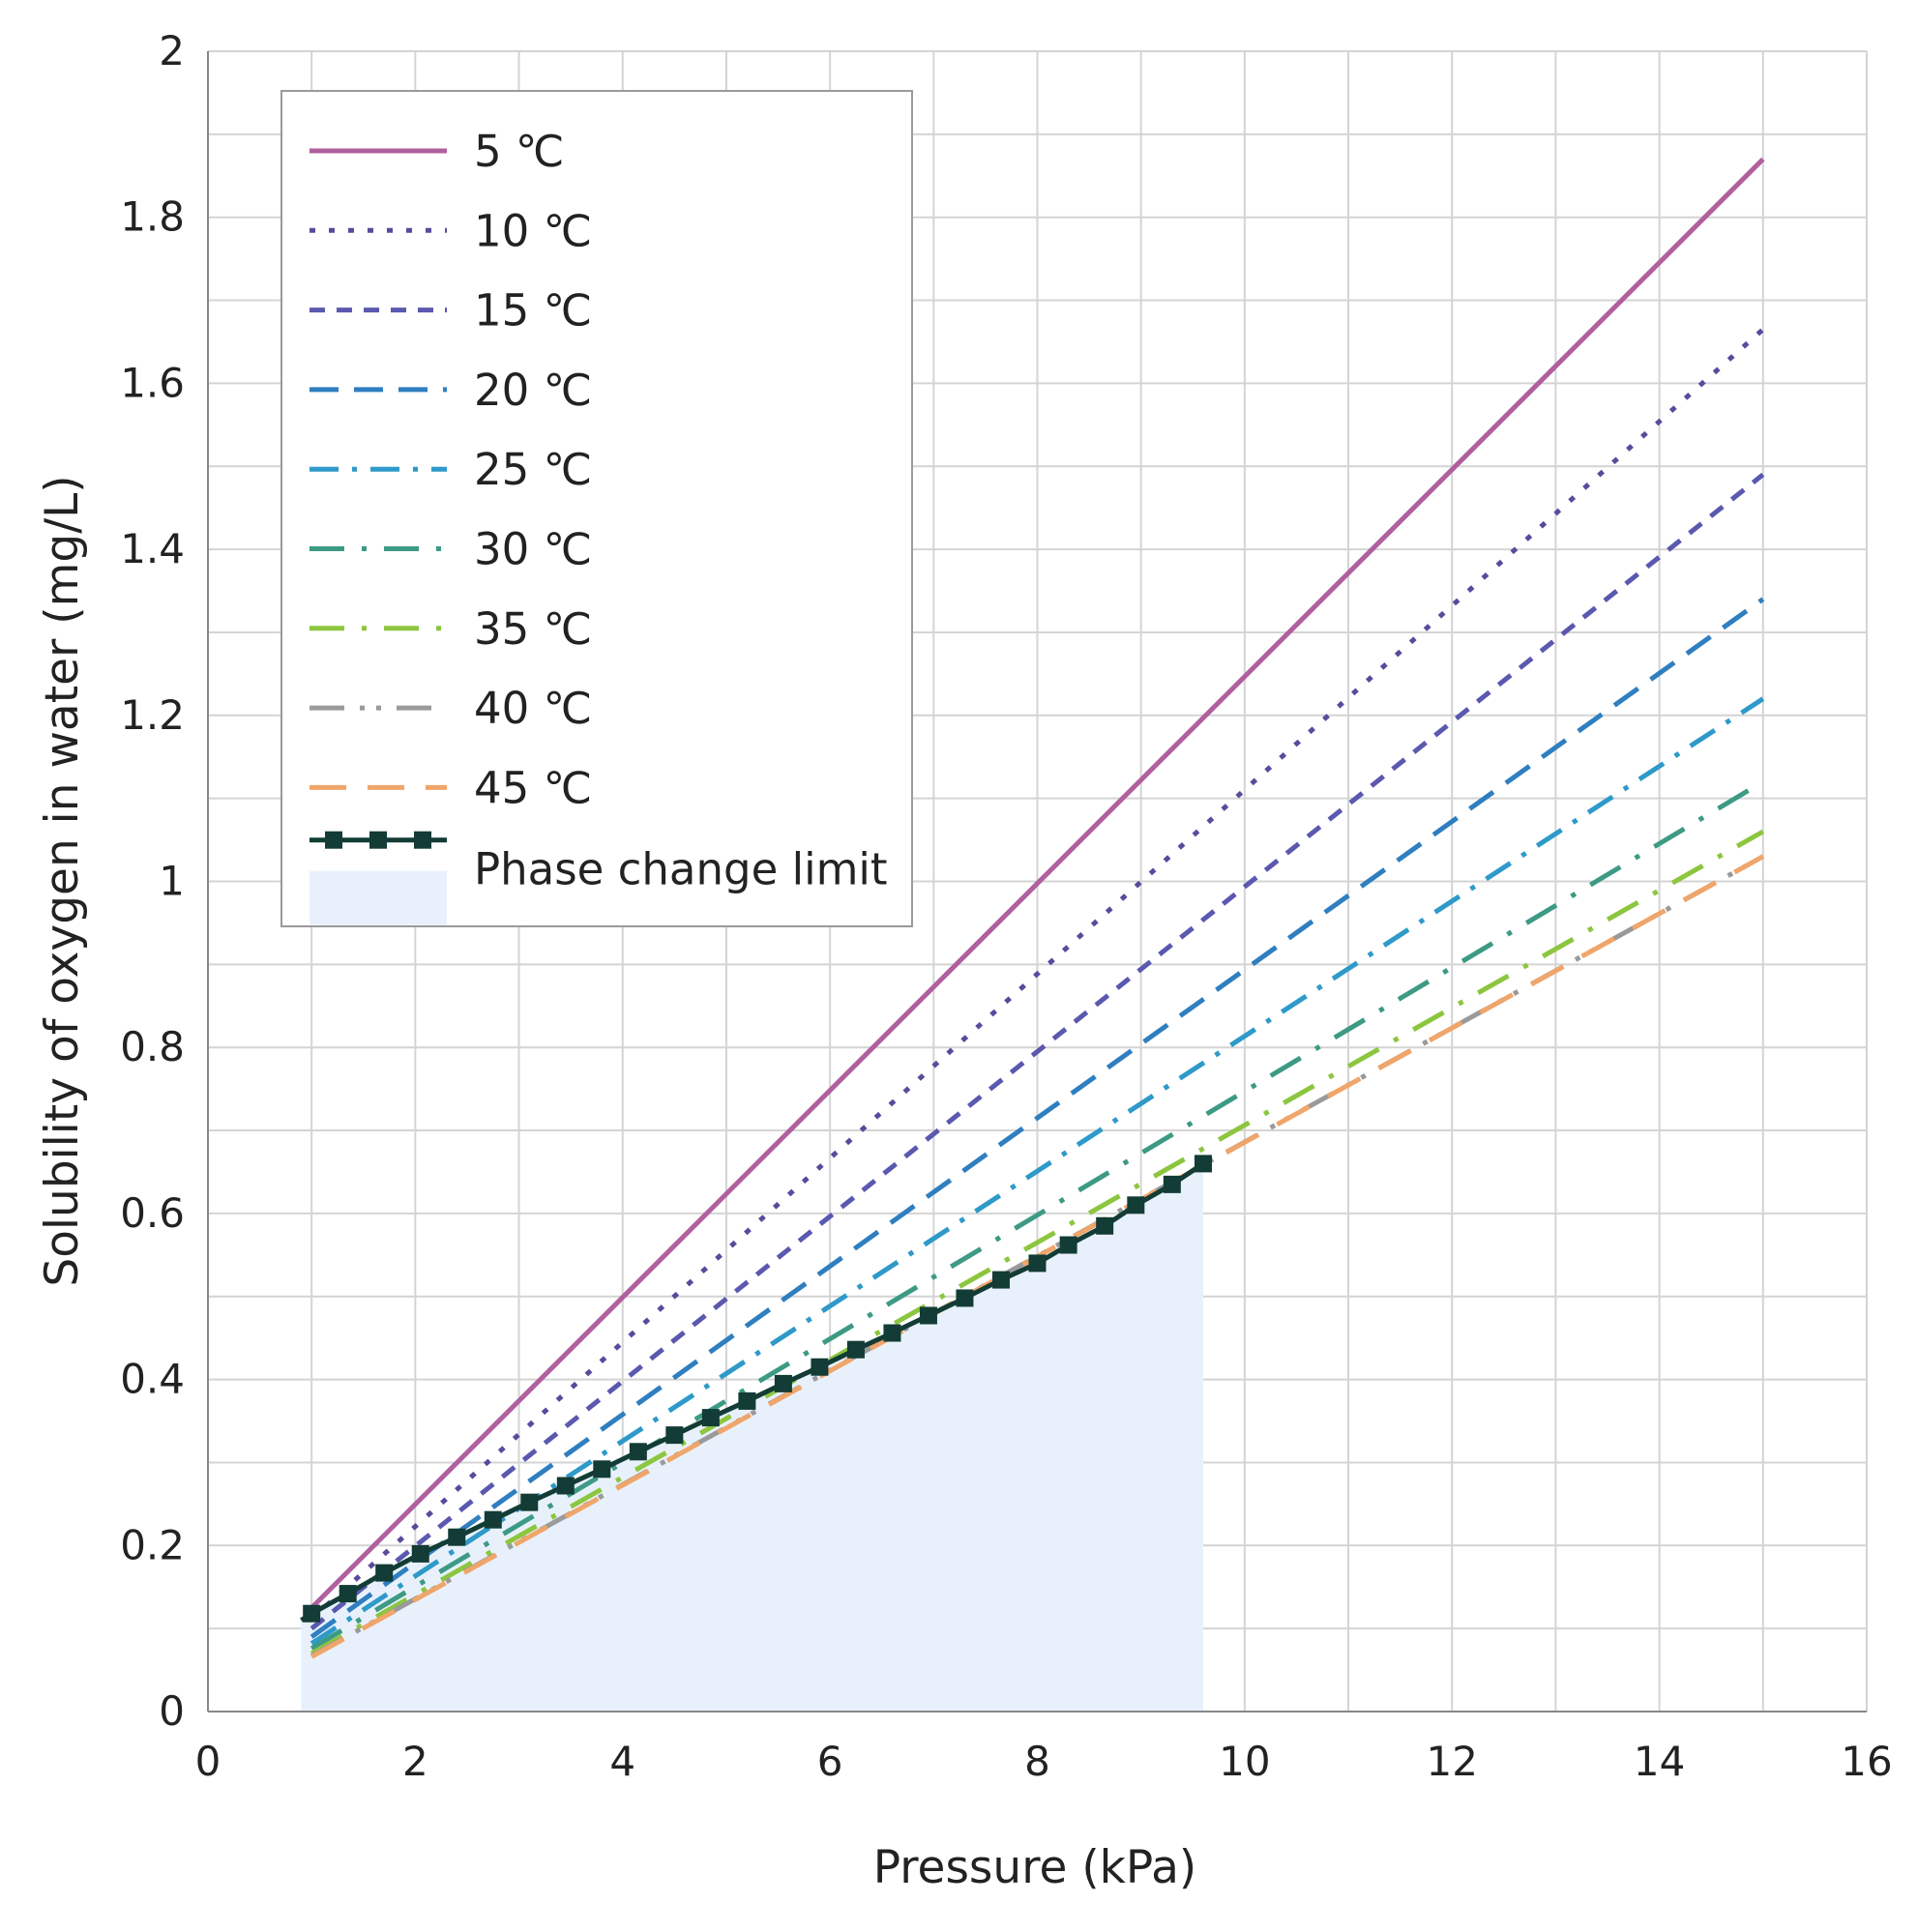  Describe the element at coordinates (1452, 1761) in the screenshot. I see `x-tick-label: 12` at that location.